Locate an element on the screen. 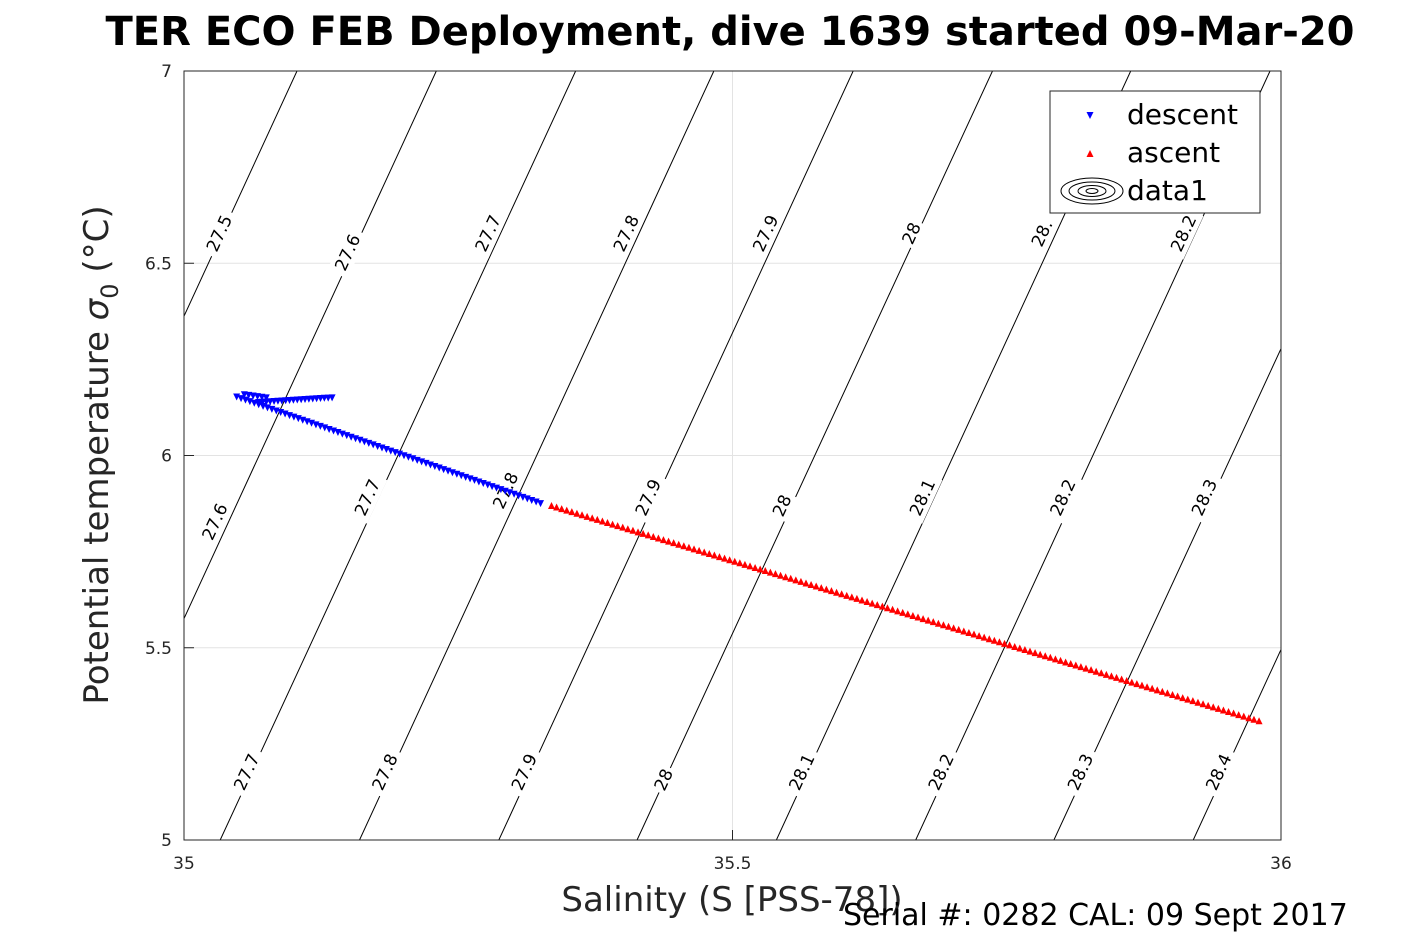  legend-data1-marker is located at coordinates (1092, 191).